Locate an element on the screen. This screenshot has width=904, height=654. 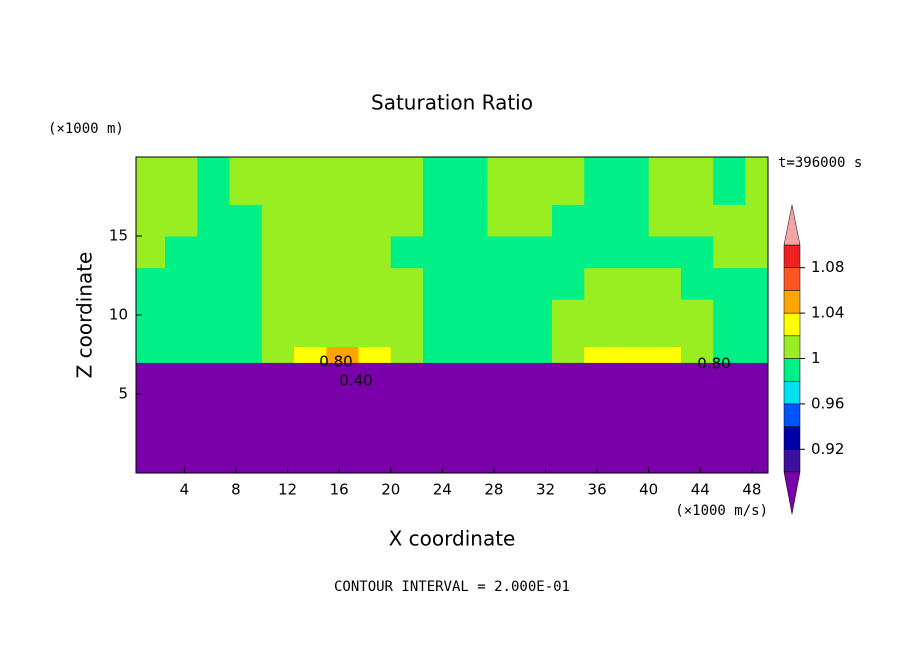
colorbar-tick-label: 1.08 is located at coordinates (827, 267).